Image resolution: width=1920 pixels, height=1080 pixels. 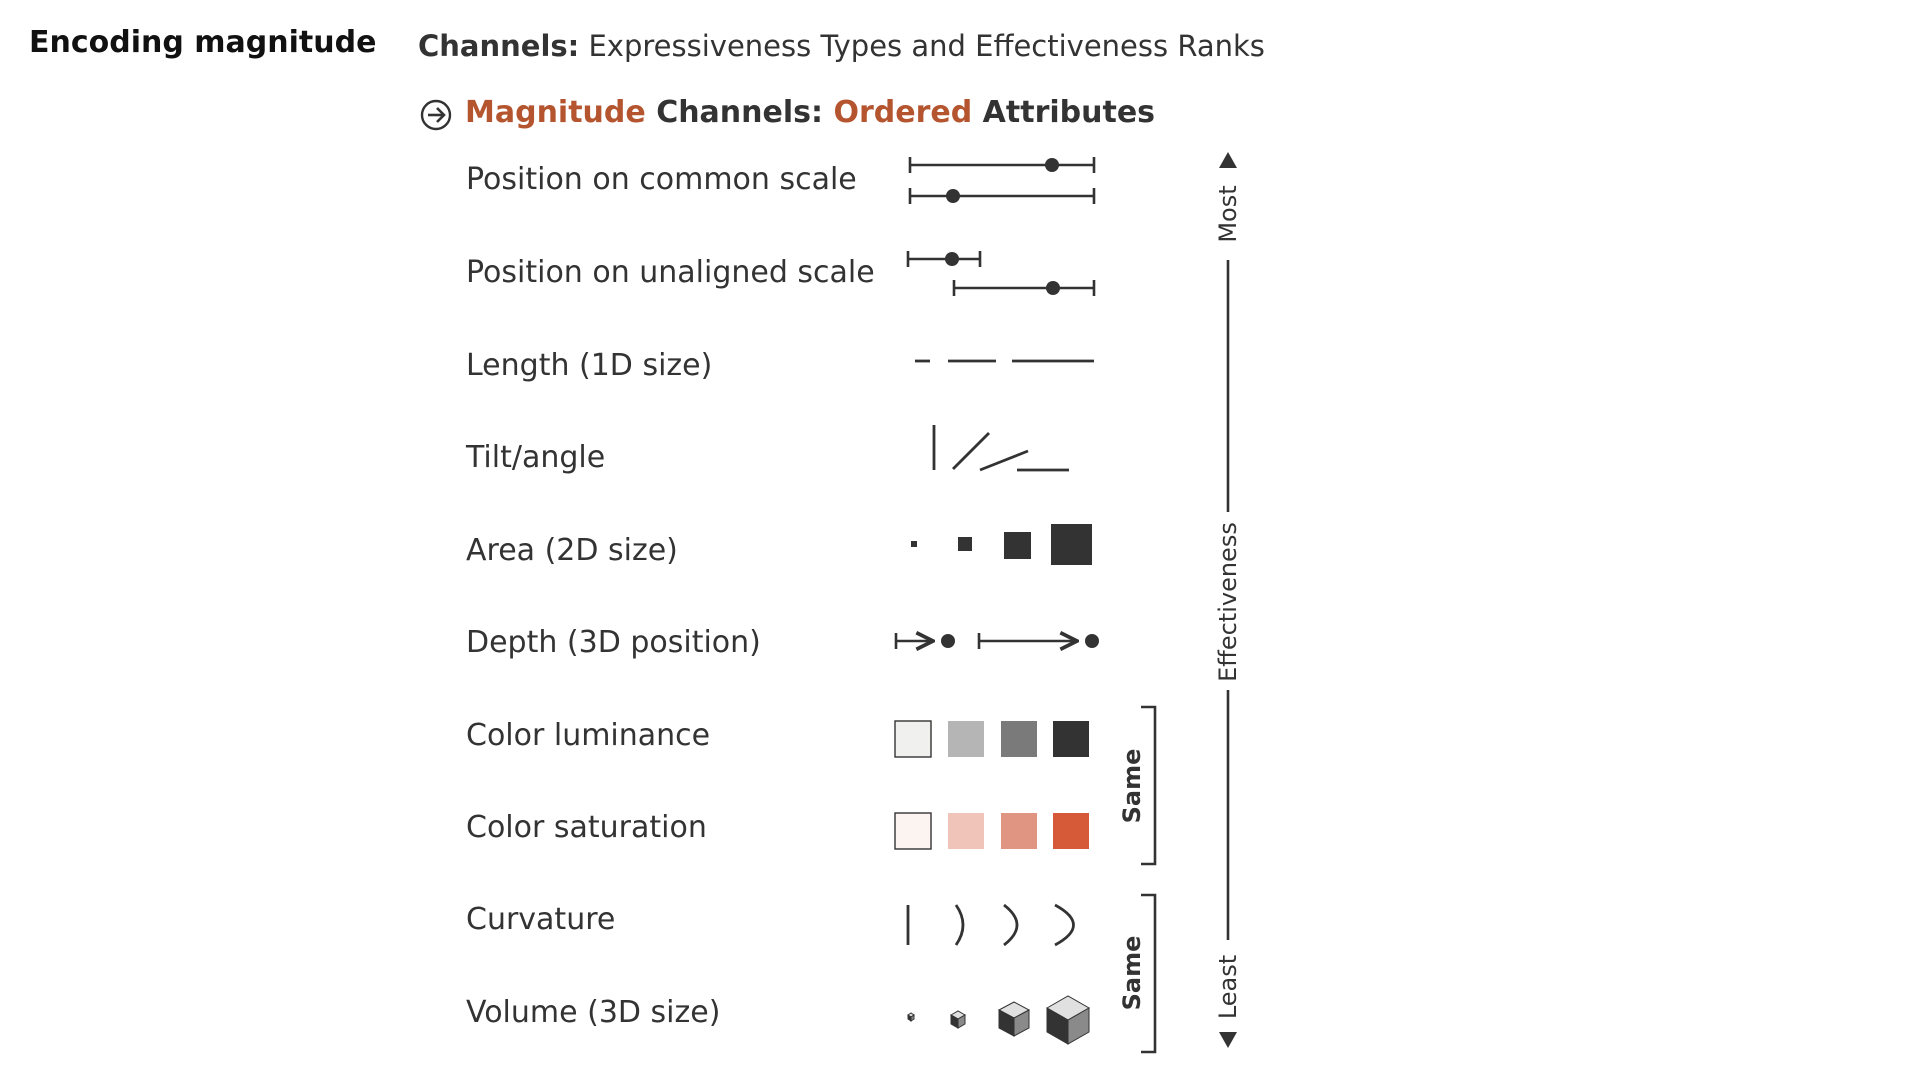 I want to click on label-length: Length (1D size), so click(x=589, y=365).